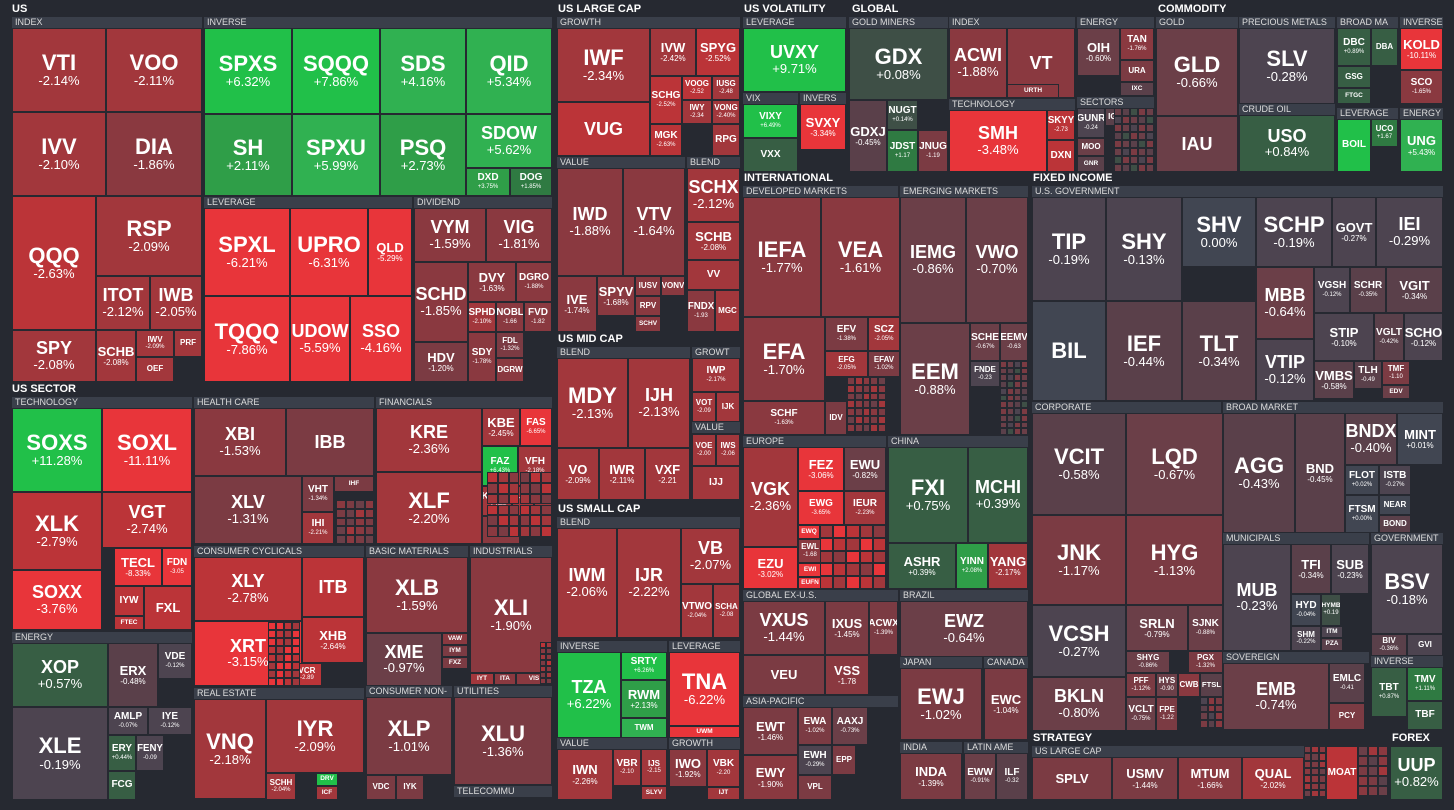 The width and height of the screenshot is (1454, 810). I want to click on tile-edv: EDV, so click(1396, 392).